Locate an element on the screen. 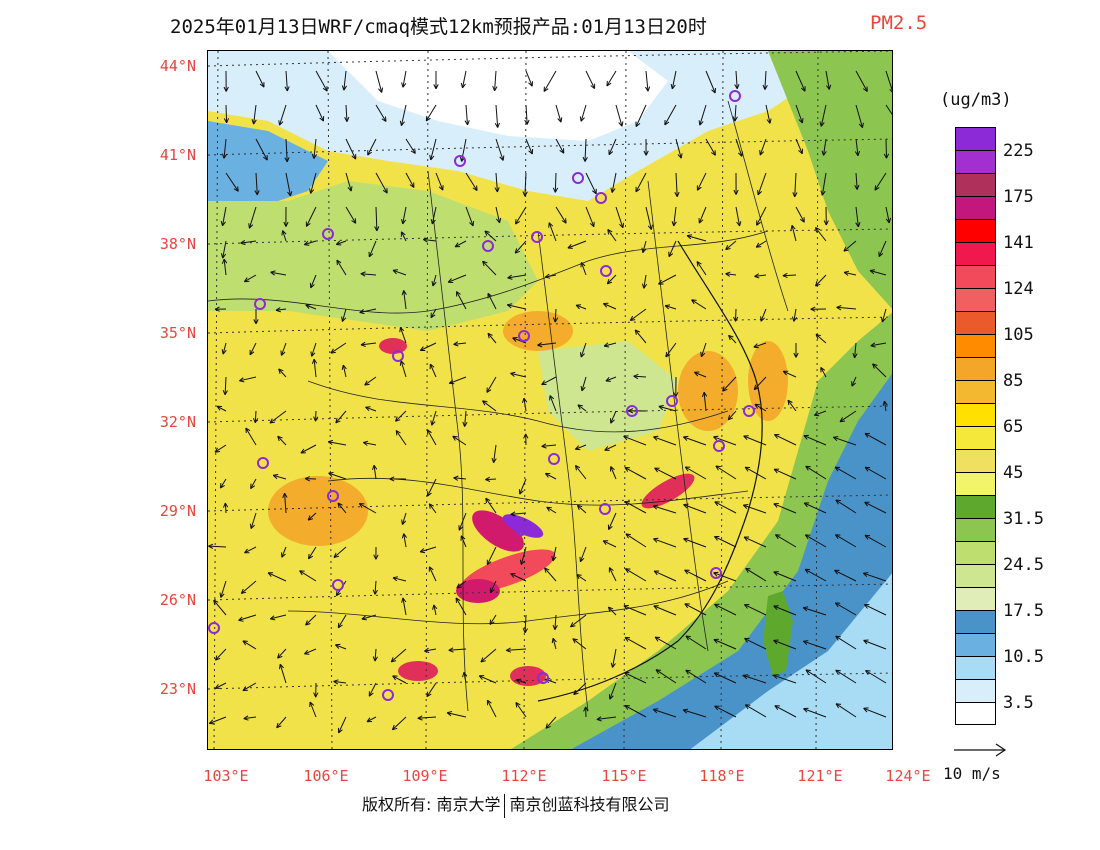 Image resolution: width=1100 pixels, height=850 pixels. colorbar-label: 31.5 is located at coordinates (1023, 519).